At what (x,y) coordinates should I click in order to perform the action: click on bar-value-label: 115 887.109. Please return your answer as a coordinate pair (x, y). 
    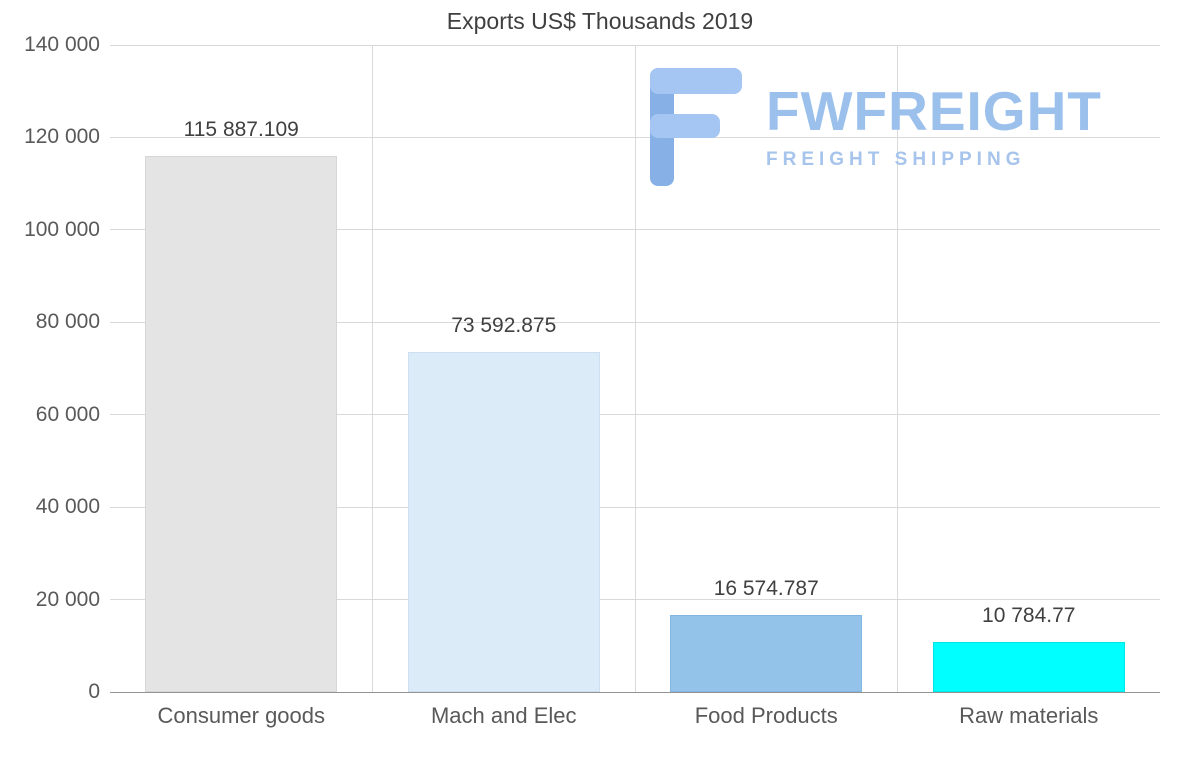
    Looking at the image, I should click on (241, 130).